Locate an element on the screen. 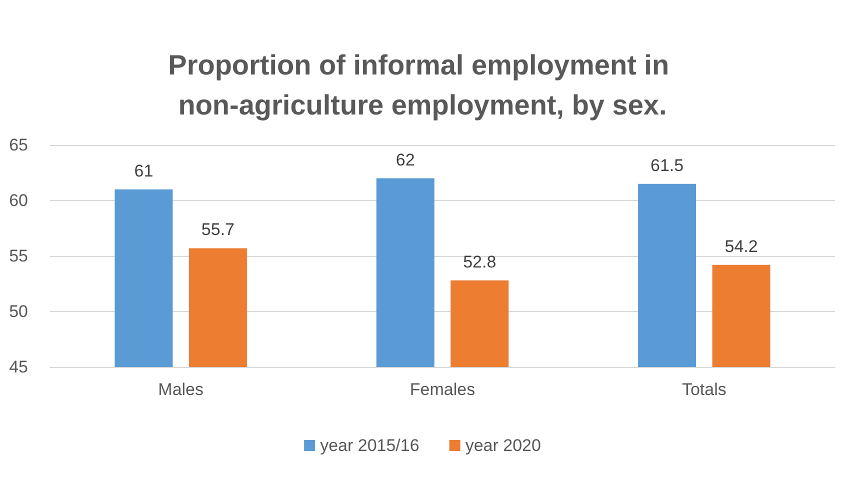 The width and height of the screenshot is (845, 481). x-tick-label: Females is located at coordinates (443, 389).